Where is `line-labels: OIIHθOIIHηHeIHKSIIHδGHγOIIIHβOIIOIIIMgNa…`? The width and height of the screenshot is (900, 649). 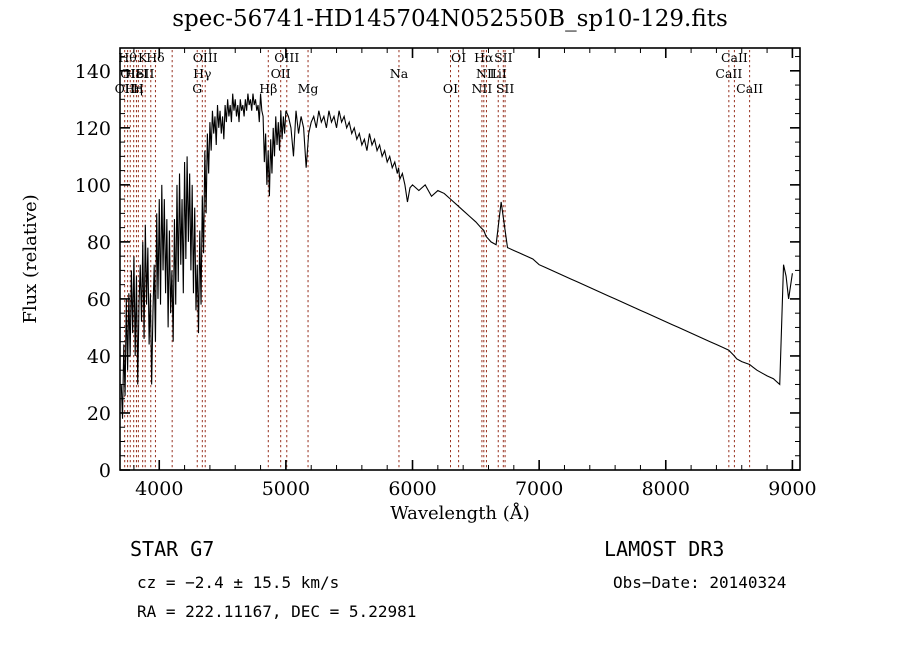 line-labels: OIIHθOIIHηHeIHKSIIHδGHγOIIIHβOIIOIIIMgNa… is located at coordinates (439, 73).